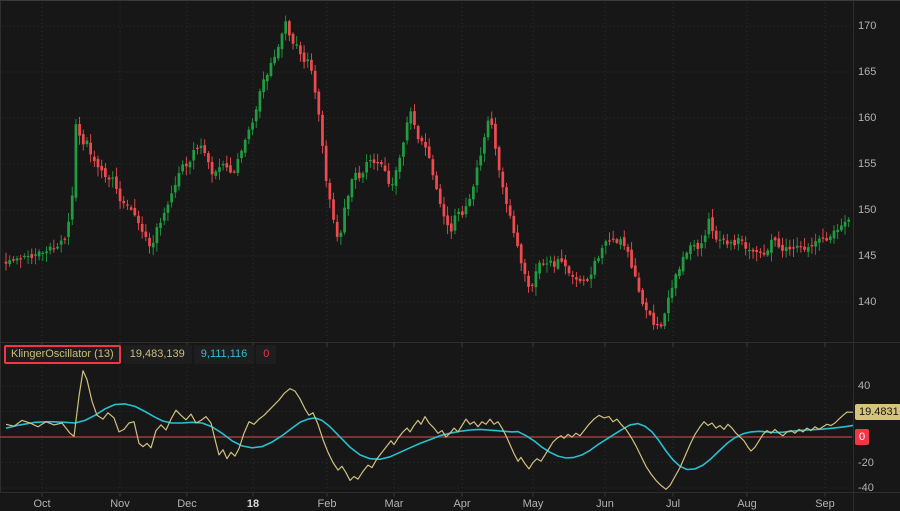  What do you see at coordinates (866, 462) in the screenshot?
I see `osc-tick-label: -20` at bounding box center [866, 462].